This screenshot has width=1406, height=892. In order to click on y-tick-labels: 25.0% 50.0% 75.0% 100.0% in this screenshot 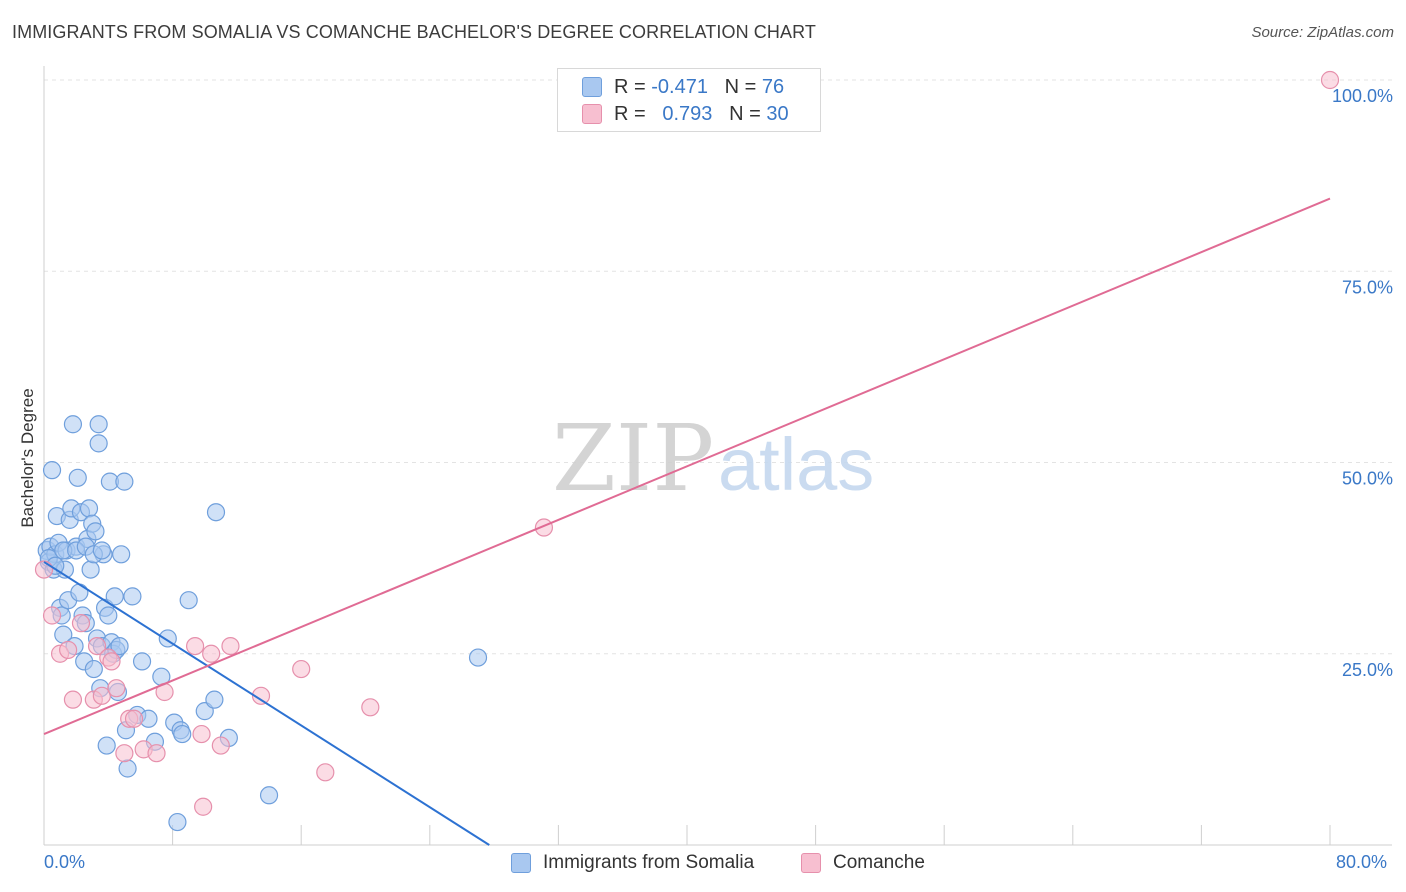, I will do `click(1362, 383)`.